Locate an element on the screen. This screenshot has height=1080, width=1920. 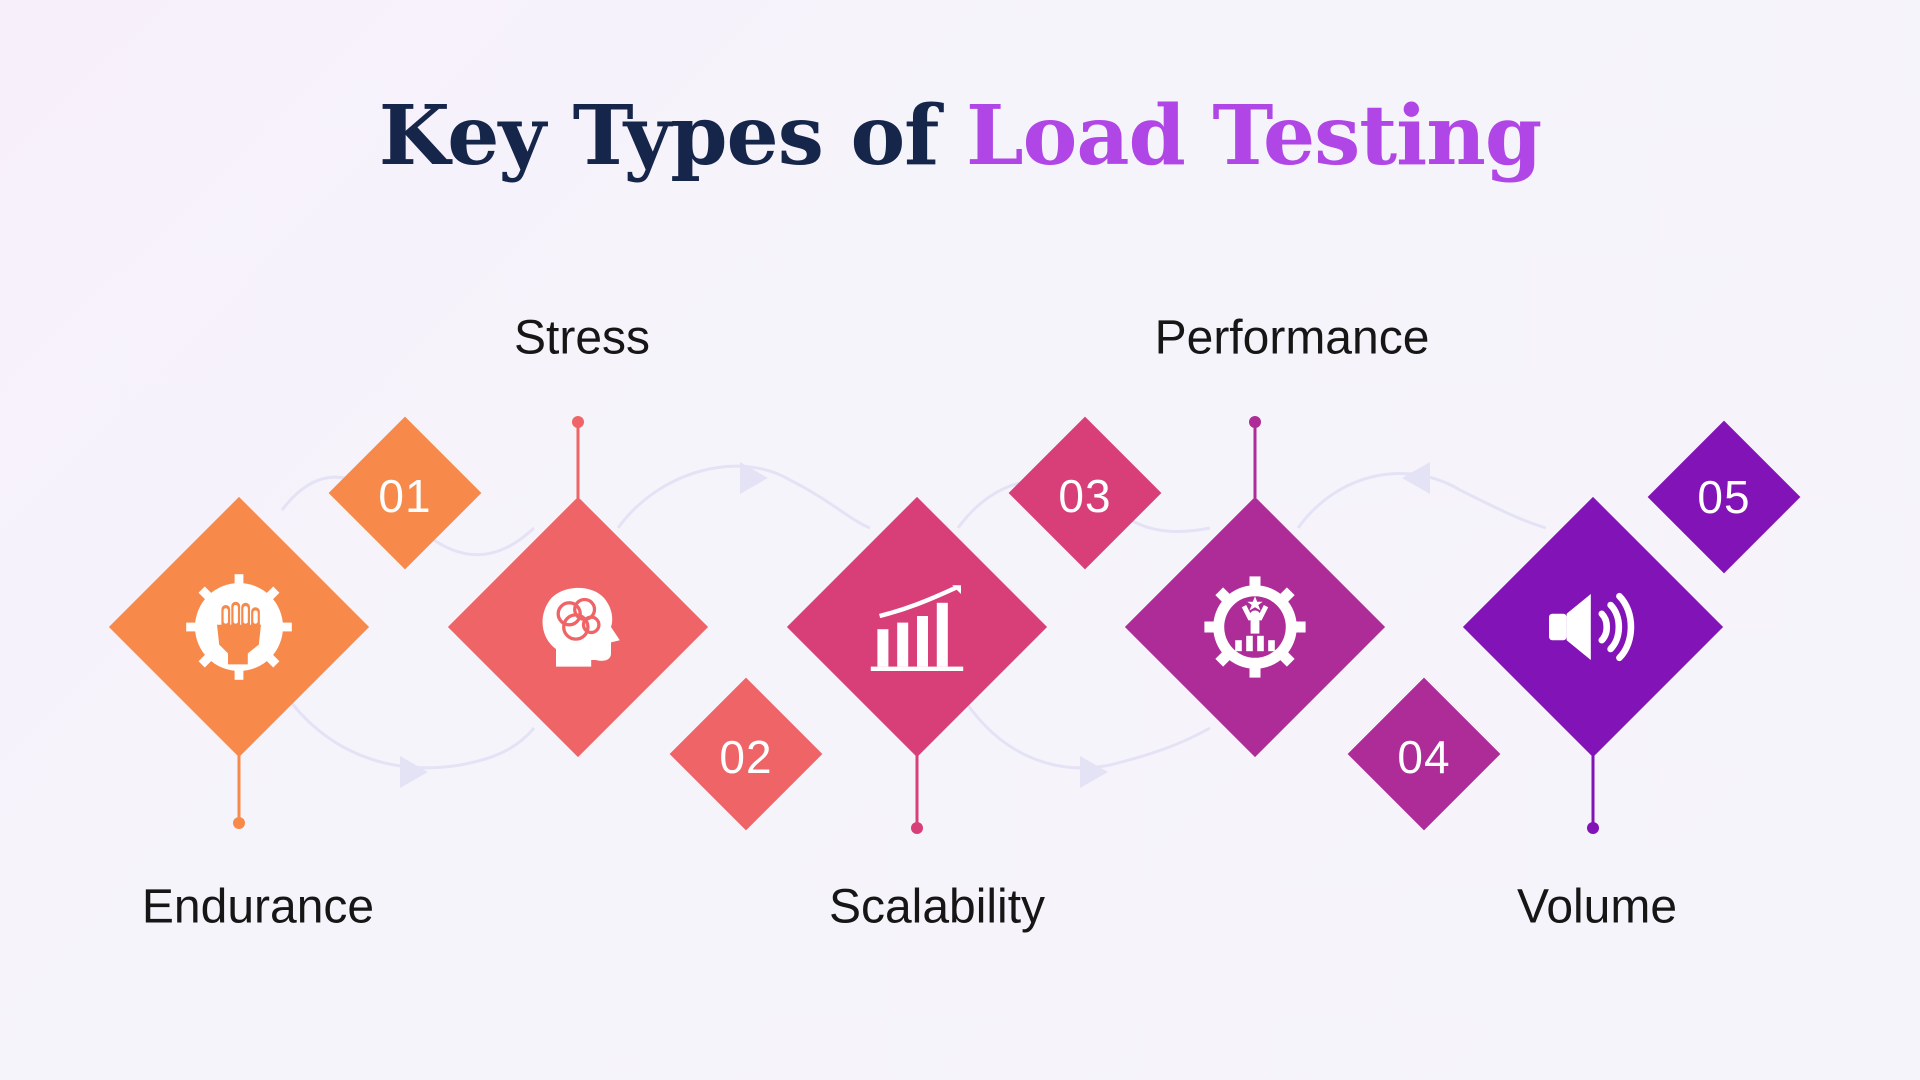
title-accent: Load Testing is located at coordinates (1253, 136).